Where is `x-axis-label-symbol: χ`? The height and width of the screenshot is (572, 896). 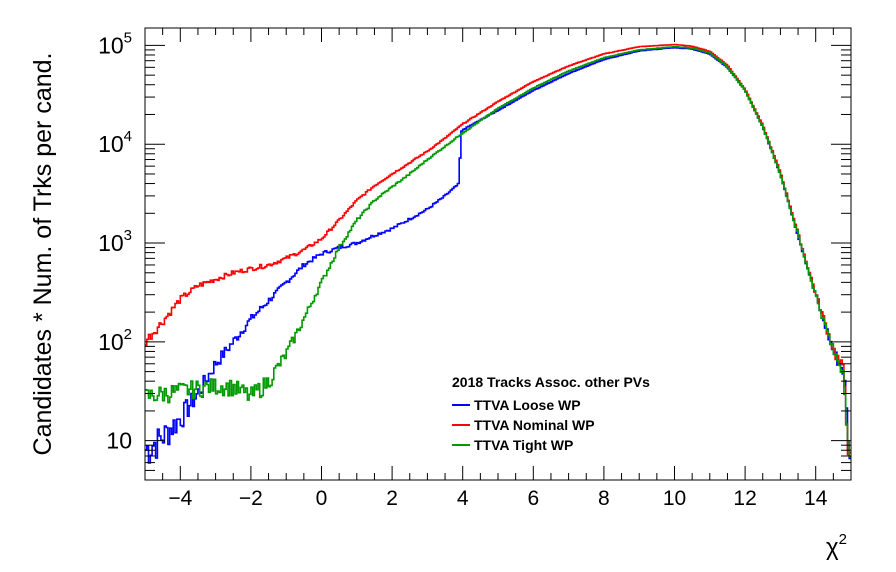
x-axis-label-symbol: χ is located at coordinates (832, 547).